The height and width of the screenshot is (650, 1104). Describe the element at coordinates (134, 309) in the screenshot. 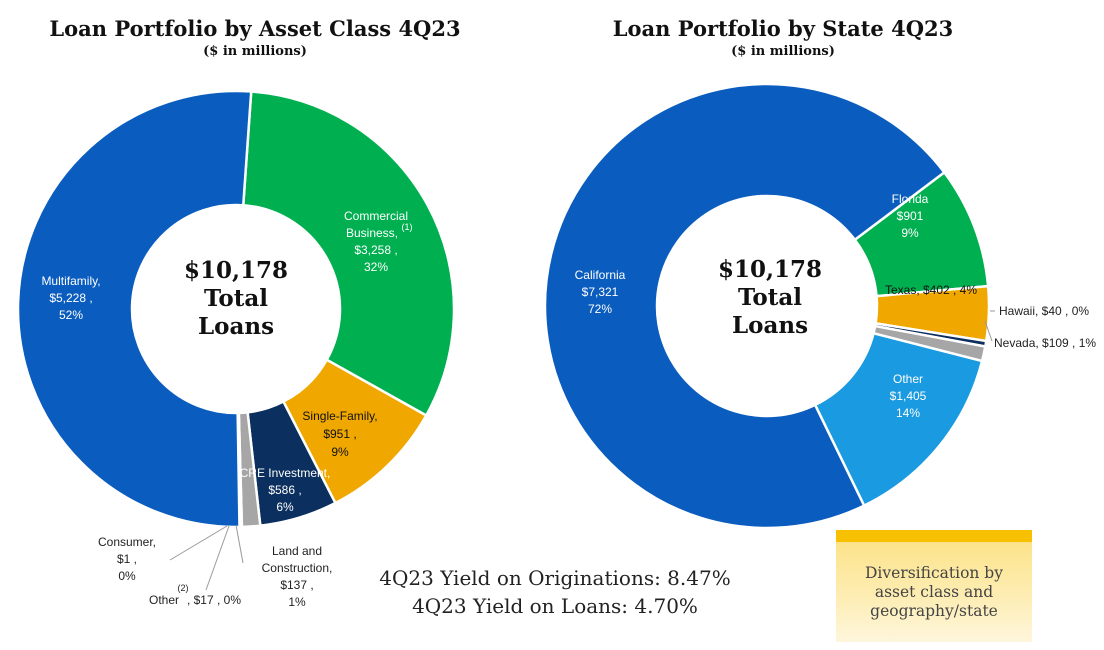

I see `asset-slice-multifamily` at that location.